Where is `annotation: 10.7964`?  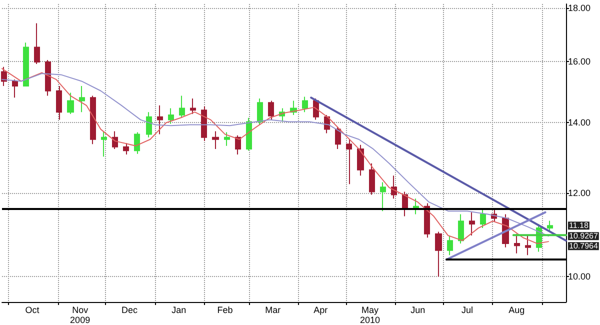
annotation: 10.7964 is located at coordinates (583, 246).